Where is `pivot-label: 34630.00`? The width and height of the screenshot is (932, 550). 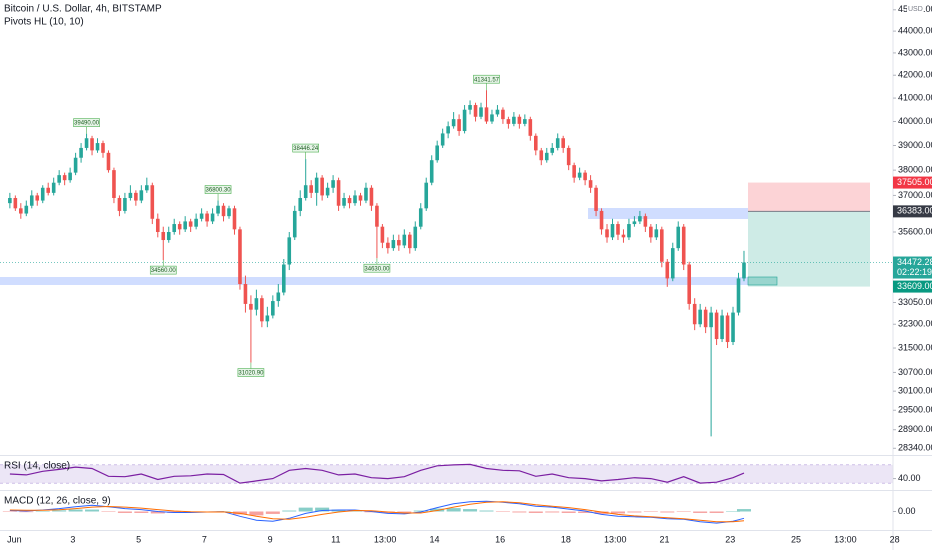 pivot-label: 34630.00 is located at coordinates (377, 265).